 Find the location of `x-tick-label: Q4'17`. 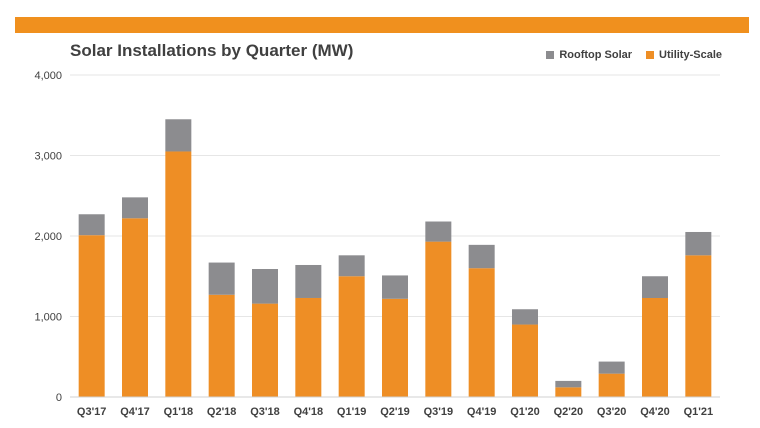

x-tick-label: Q4'17 is located at coordinates (135, 412).